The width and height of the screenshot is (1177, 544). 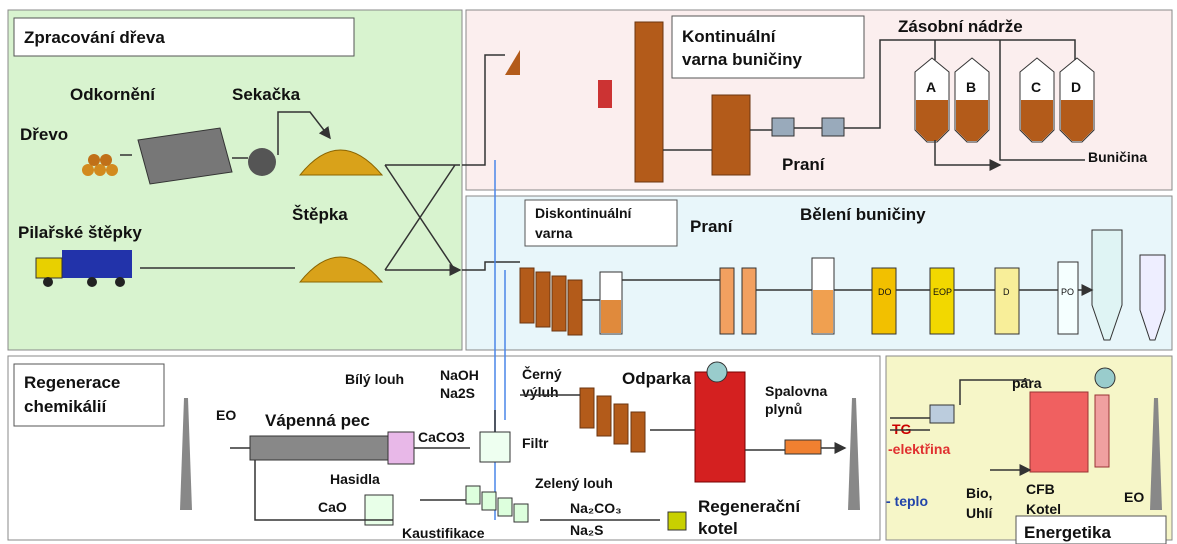 I want to click on label: plynů, so click(x=783, y=409).